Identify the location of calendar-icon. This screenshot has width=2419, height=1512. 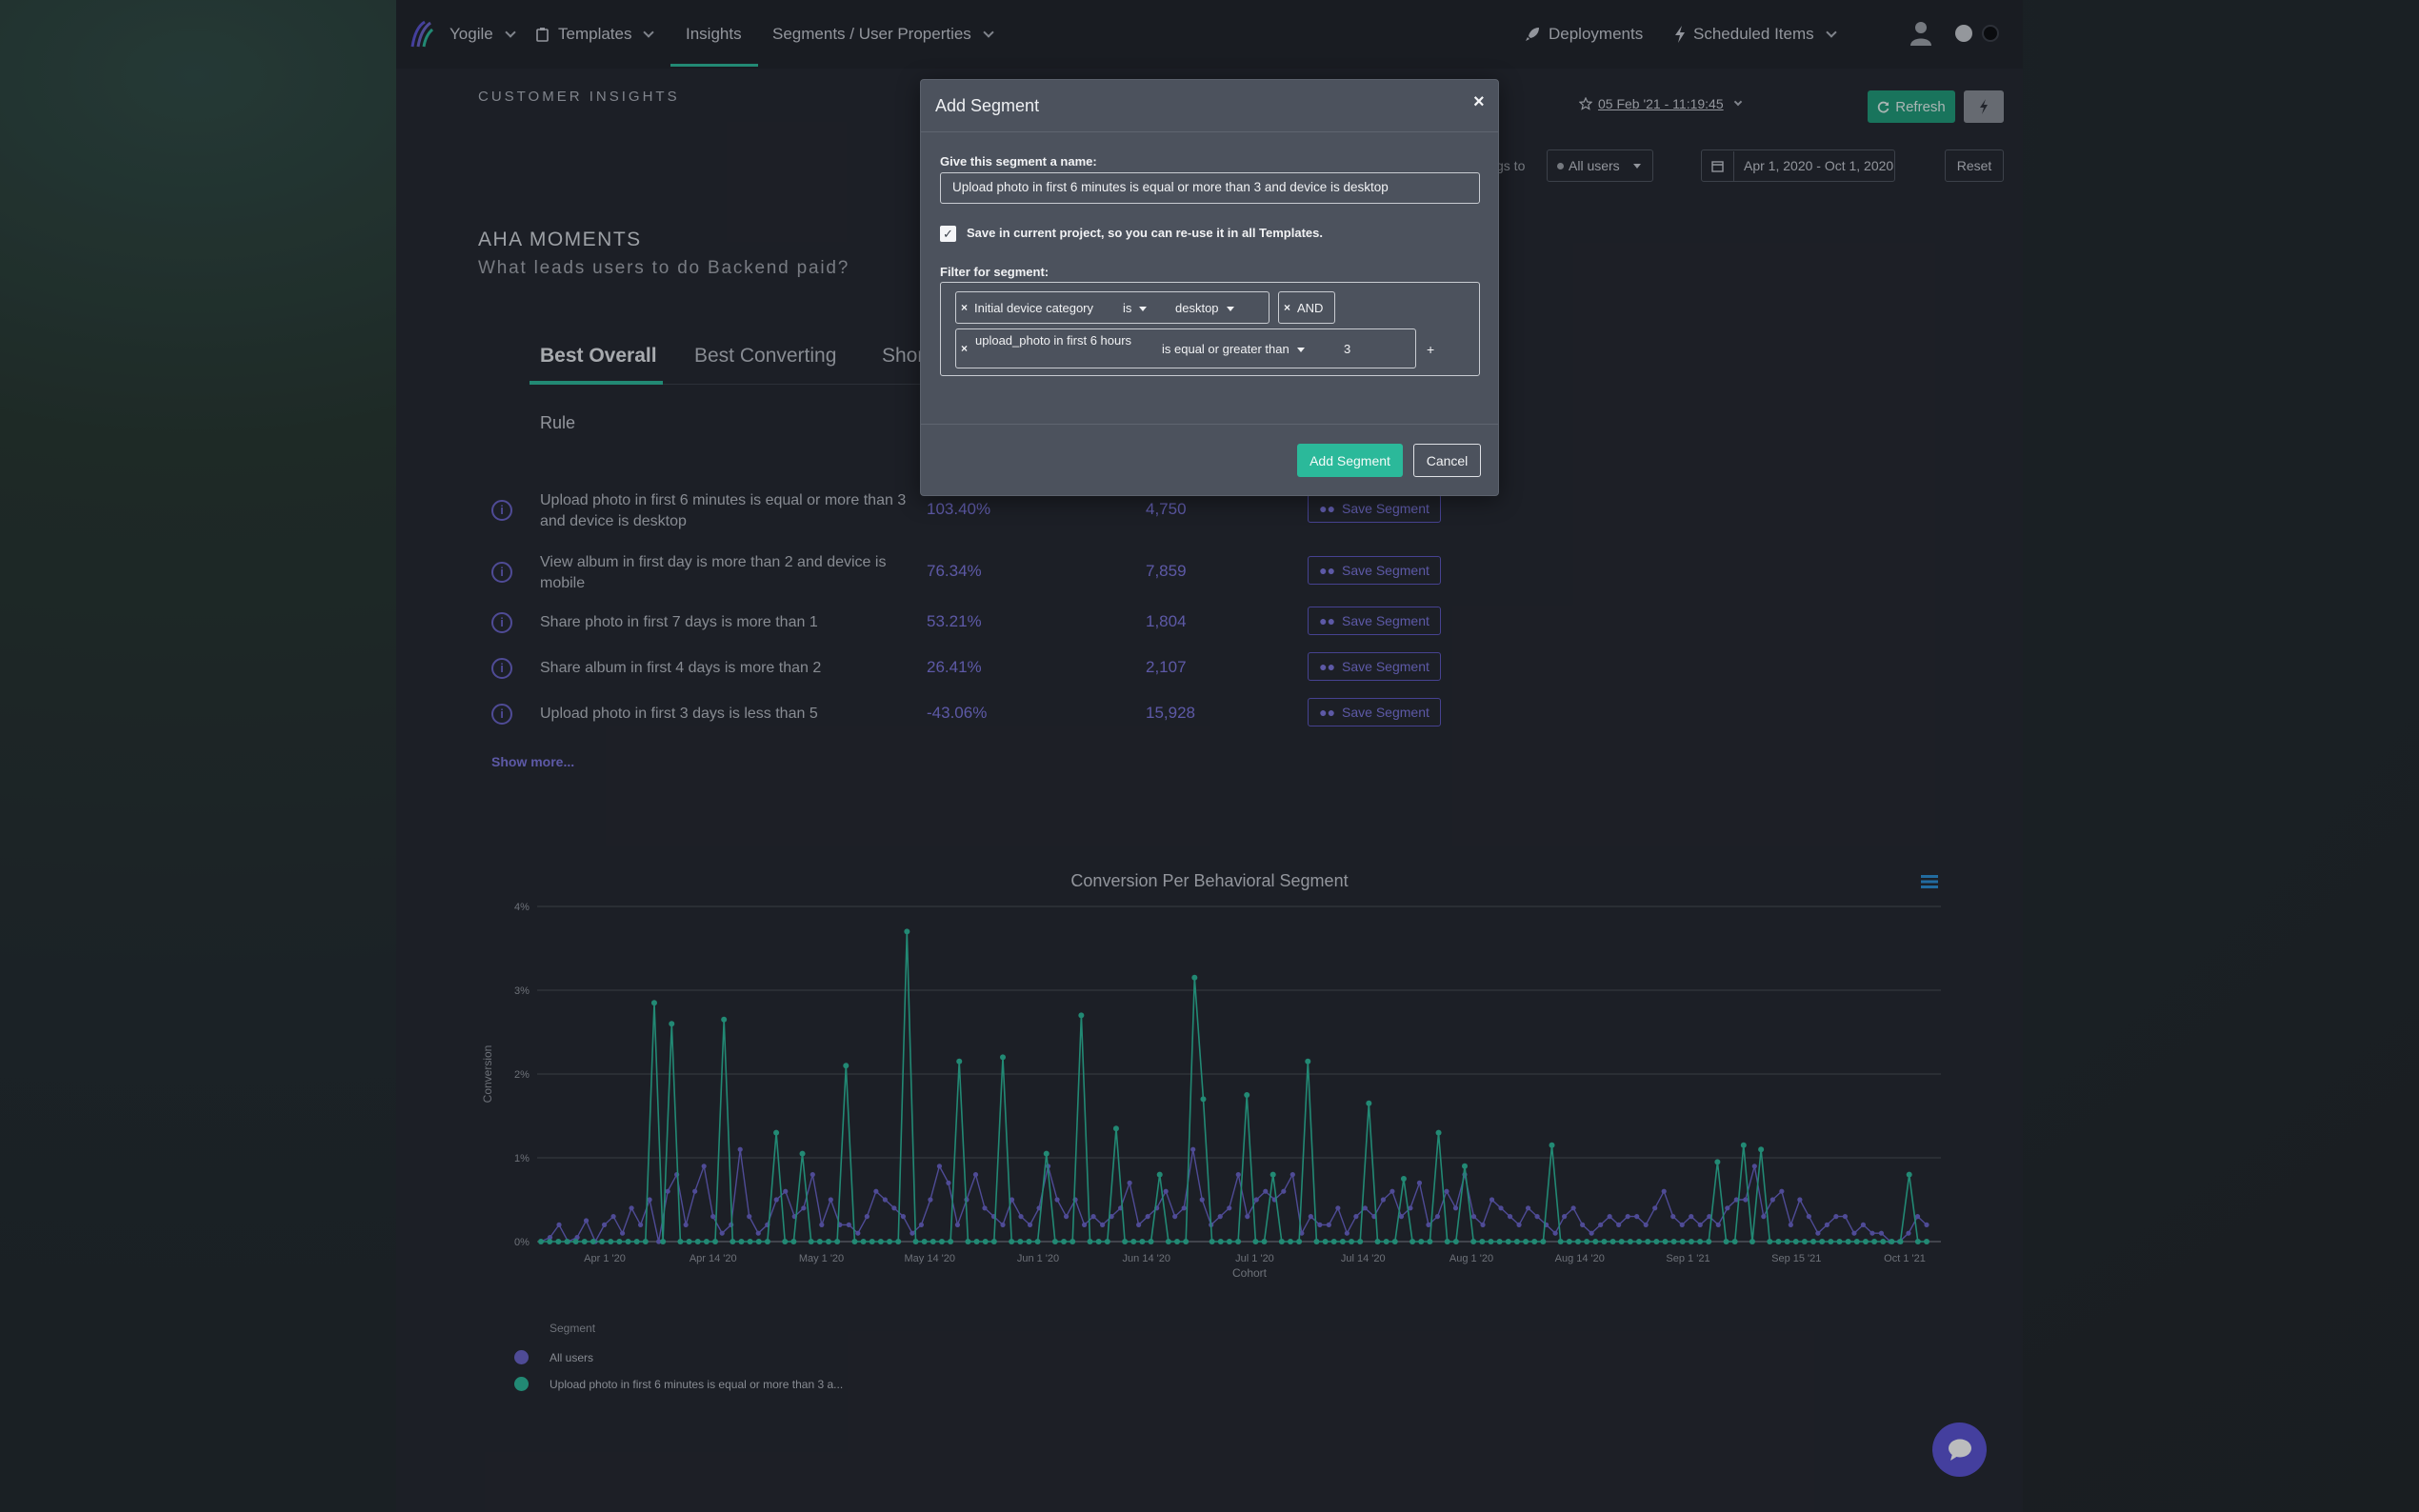
(1718, 165).